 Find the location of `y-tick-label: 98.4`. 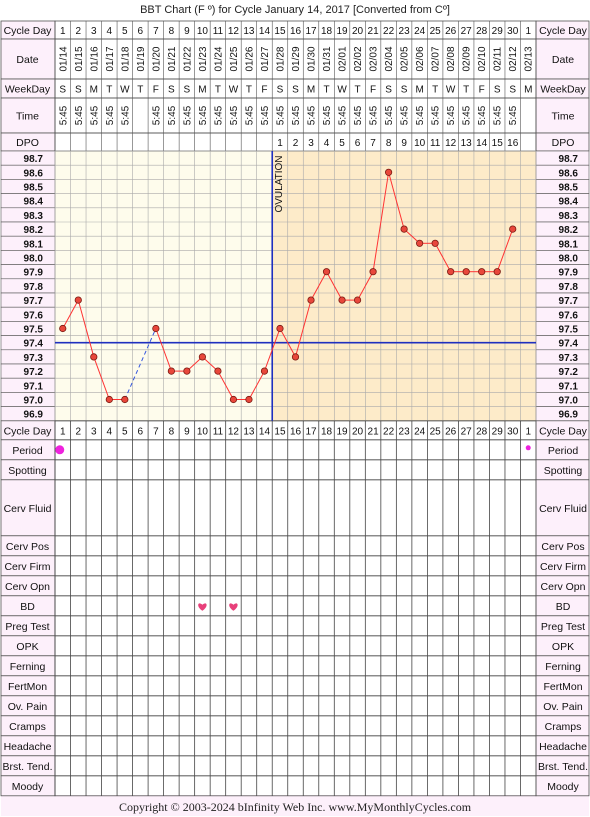

y-tick-label: 98.4 is located at coordinates (34, 202).